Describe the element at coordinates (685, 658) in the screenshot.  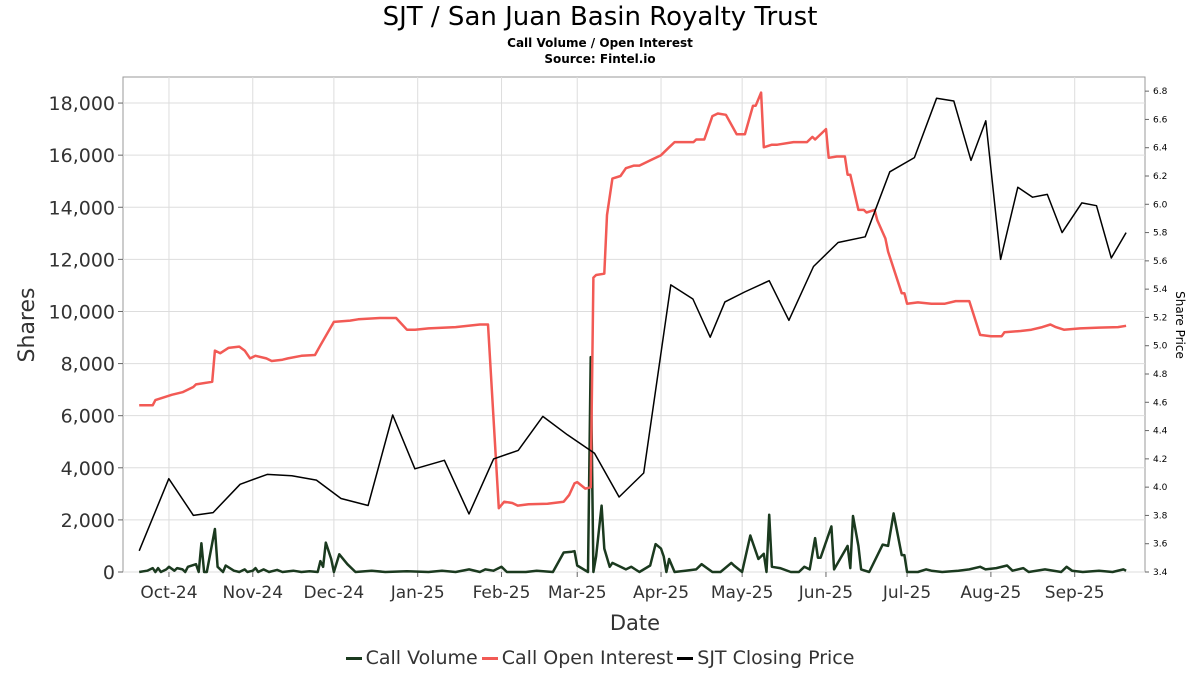
I see `legend-swatch-closing-price` at that location.